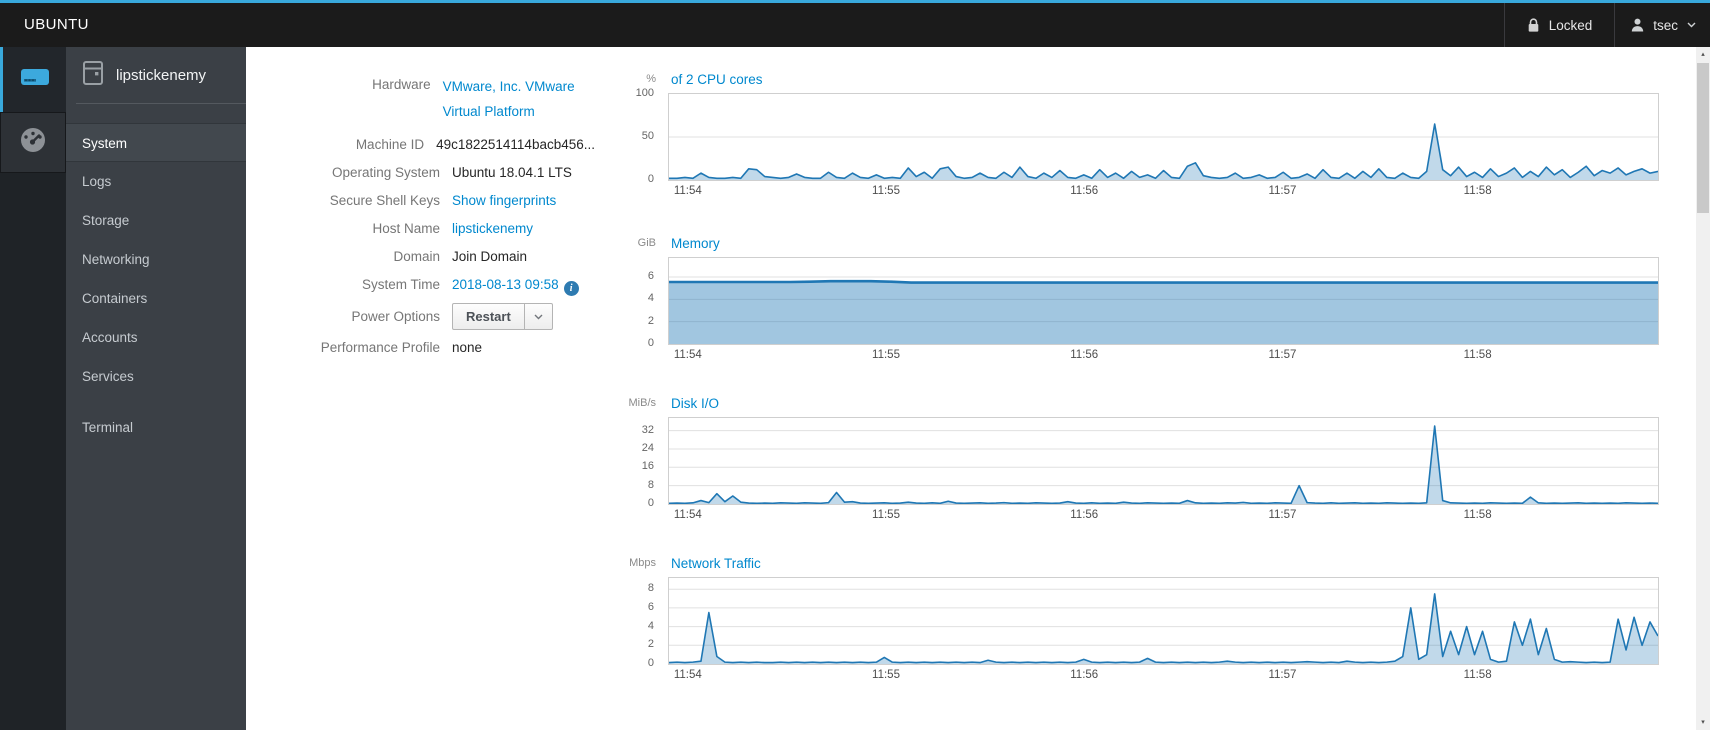 This screenshot has height=730, width=1710. What do you see at coordinates (1665, 25) in the screenshot?
I see `user-name: tsec` at bounding box center [1665, 25].